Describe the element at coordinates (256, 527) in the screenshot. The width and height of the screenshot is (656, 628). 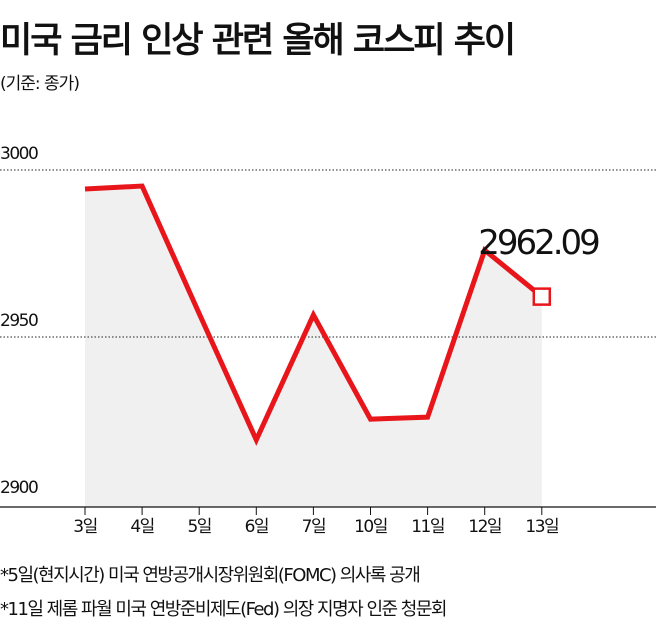
I see `x-tick-label: 6일` at that location.